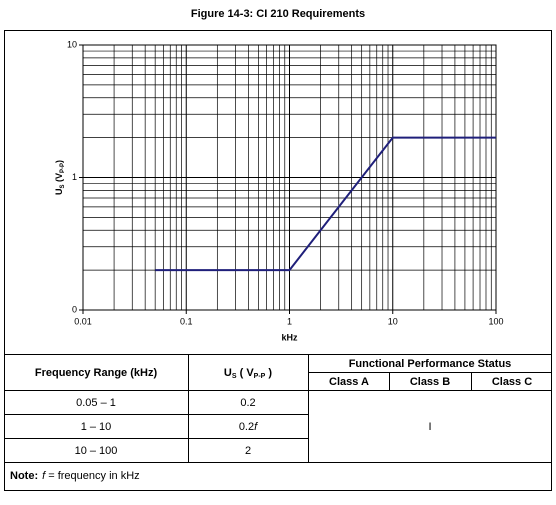 This screenshot has width=556, height=505. I want to click on header-part: U, so click(228, 373).